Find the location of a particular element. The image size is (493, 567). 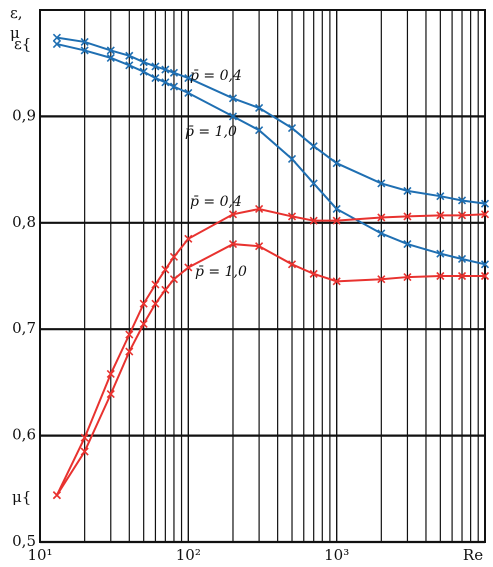

y-axis-label: ε, is located at coordinates (16, 13).